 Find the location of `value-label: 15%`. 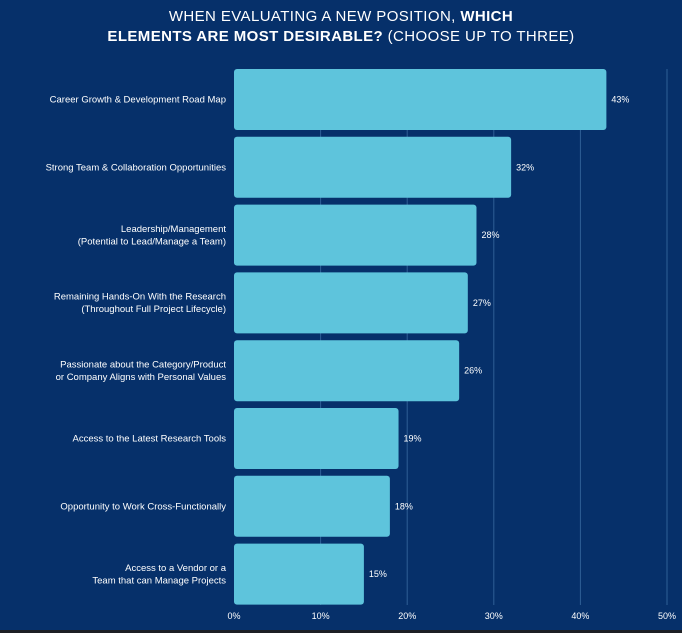

value-label: 15% is located at coordinates (378, 574).